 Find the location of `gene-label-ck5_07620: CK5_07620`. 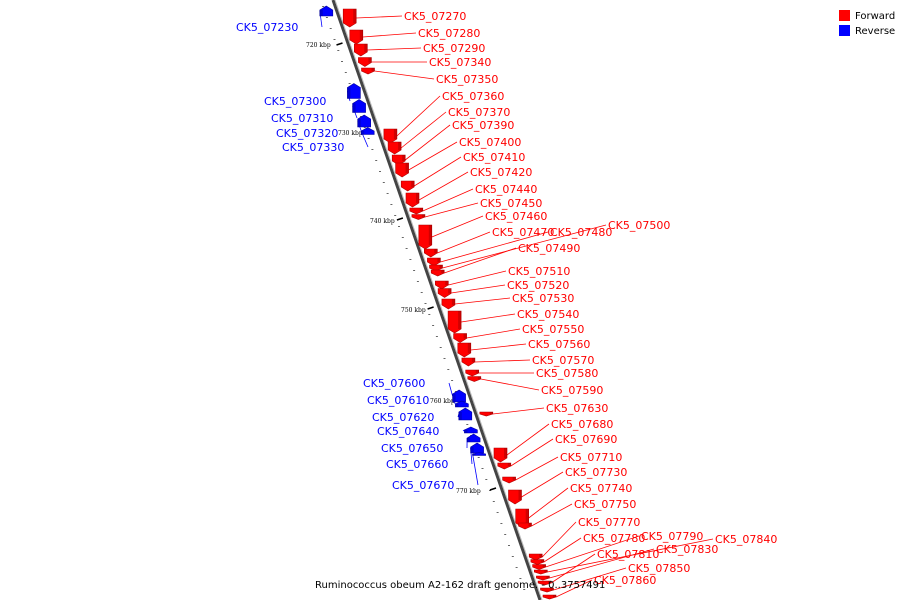

gene-label-ck5_07620: CK5_07620 is located at coordinates (403, 417).